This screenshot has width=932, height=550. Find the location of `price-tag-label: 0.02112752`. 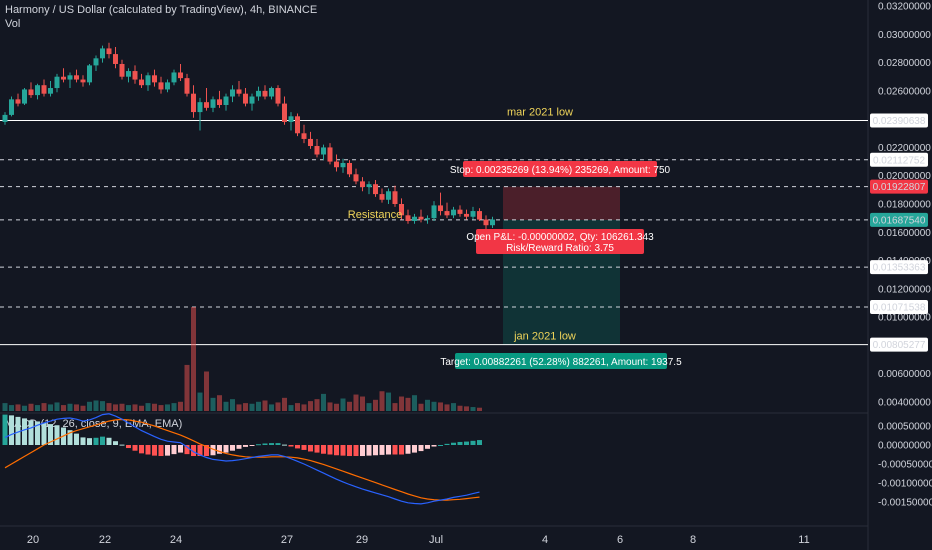

price-tag-label: 0.02112752 is located at coordinates (899, 160).